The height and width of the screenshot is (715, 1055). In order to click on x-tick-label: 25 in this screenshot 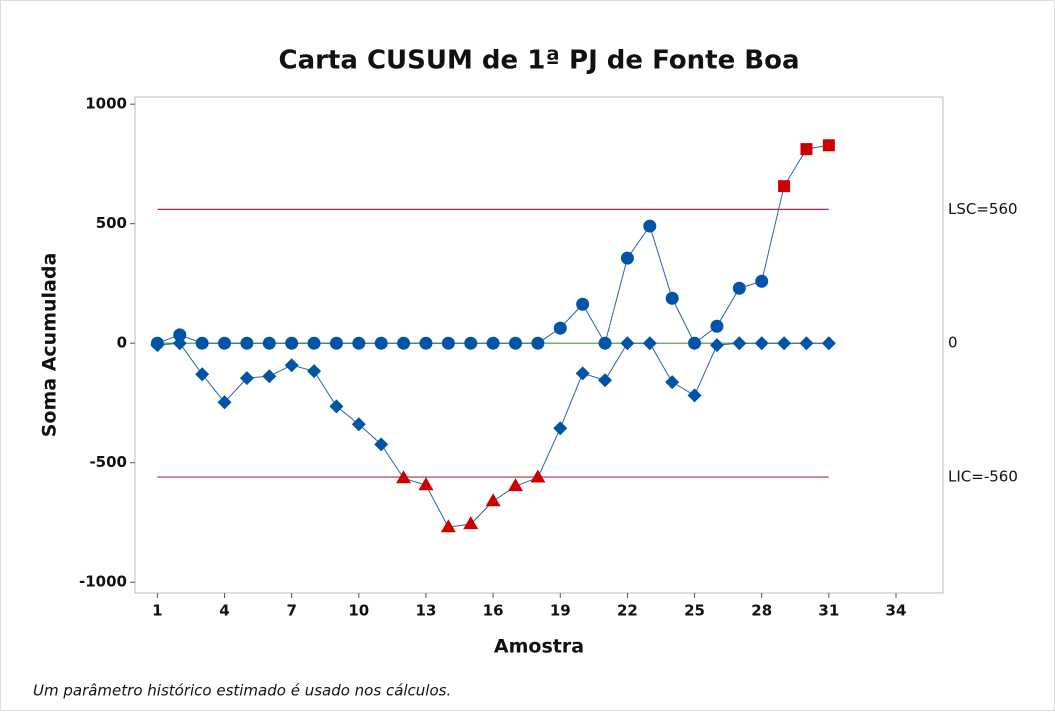, I will do `click(694, 611)`.